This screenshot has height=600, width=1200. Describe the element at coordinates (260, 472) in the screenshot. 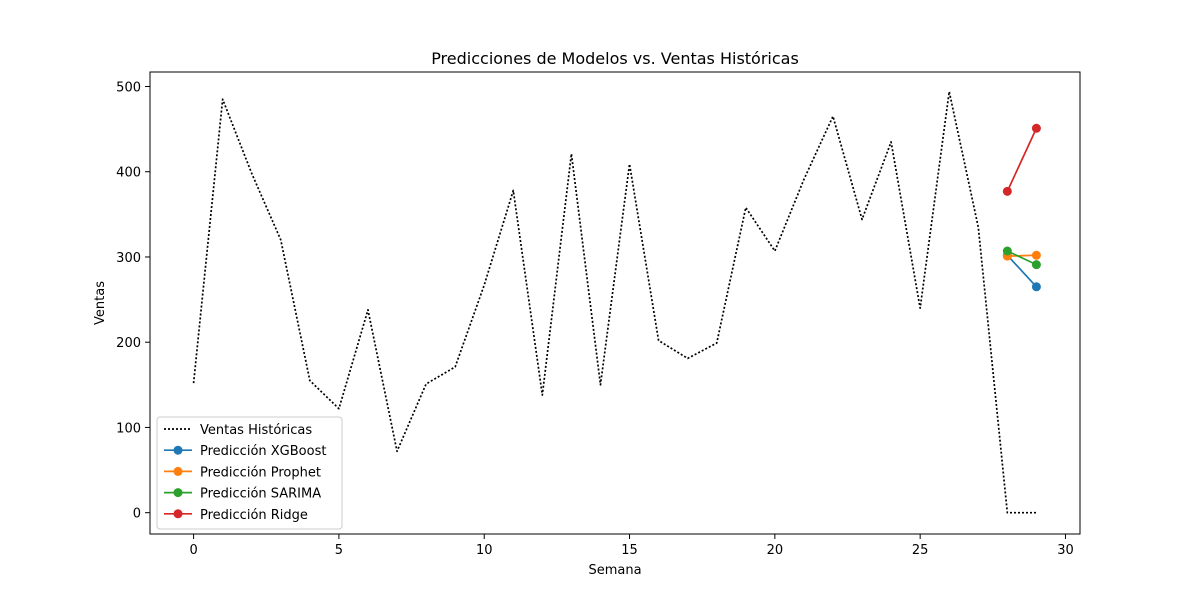

I see `legend-label: Predicción Prophet` at that location.